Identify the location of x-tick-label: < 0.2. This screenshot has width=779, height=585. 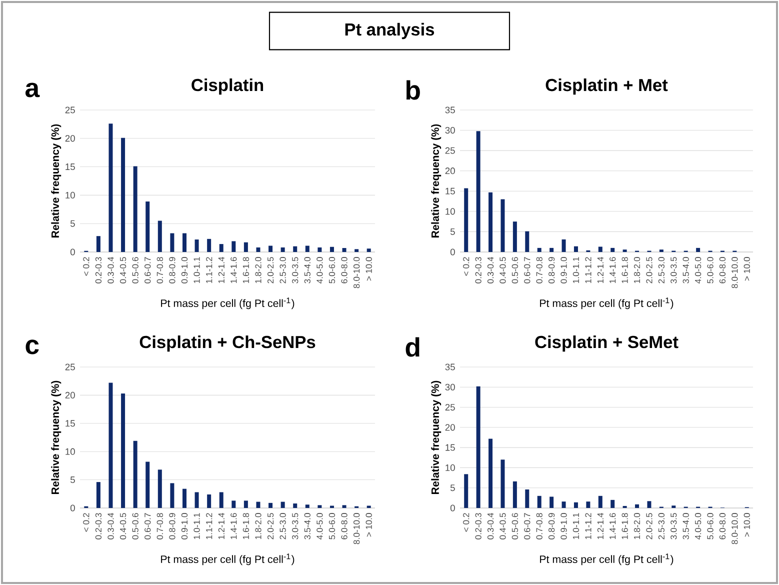
(86, 266).